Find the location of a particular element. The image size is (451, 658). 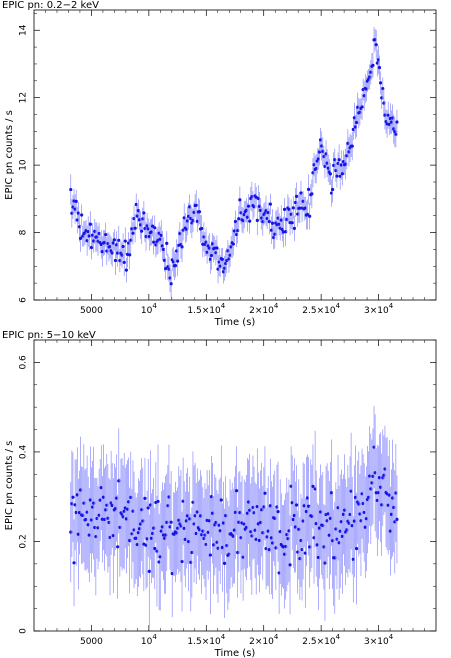

y-tick-label: 14 is located at coordinates (24, 30).